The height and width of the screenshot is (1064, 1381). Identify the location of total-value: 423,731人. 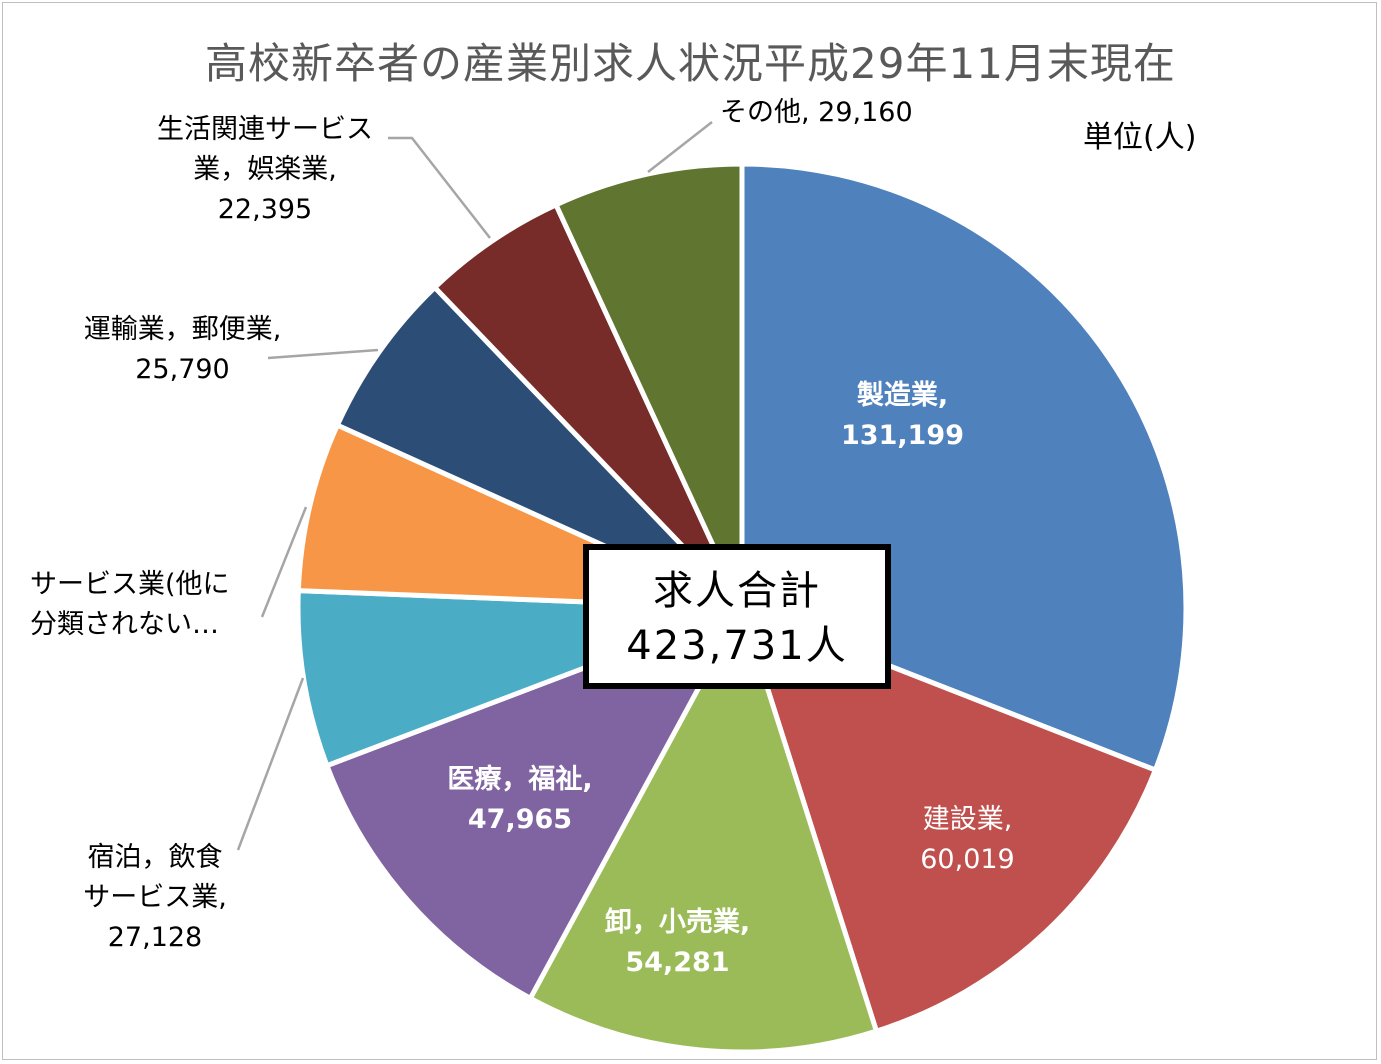
(737, 646).